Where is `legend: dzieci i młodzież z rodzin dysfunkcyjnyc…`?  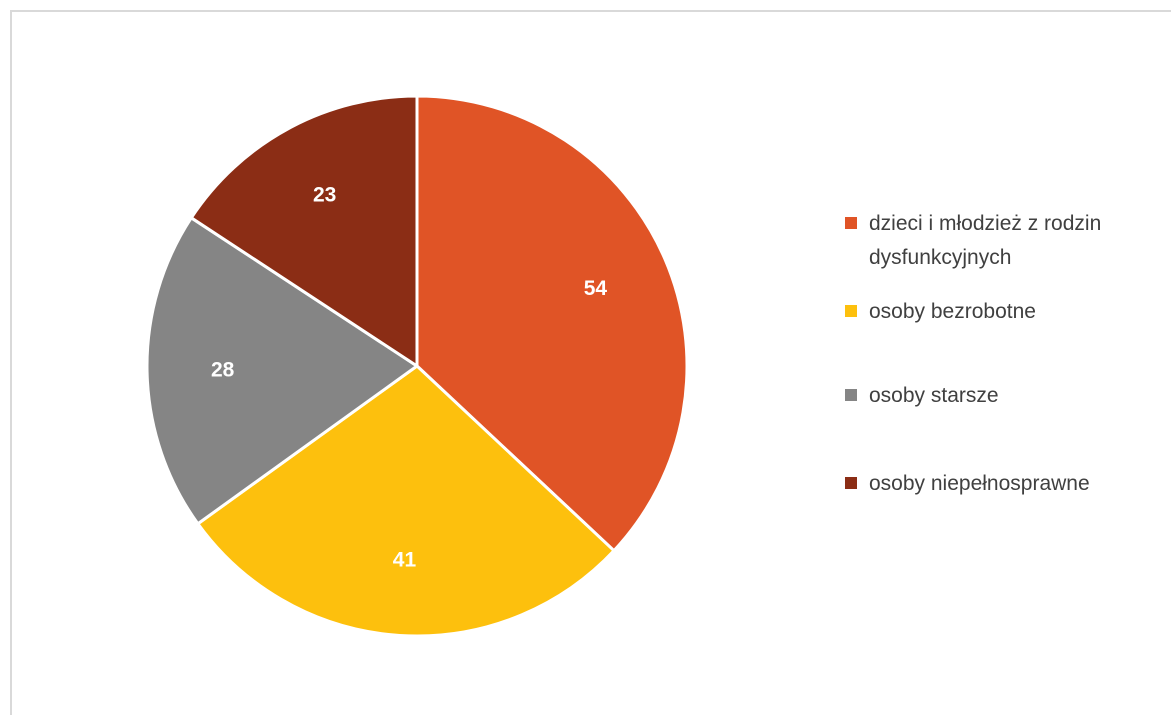
legend: dzieci i młodzież z rodzin dysfunkcyjnyc… is located at coordinates (1008, 354).